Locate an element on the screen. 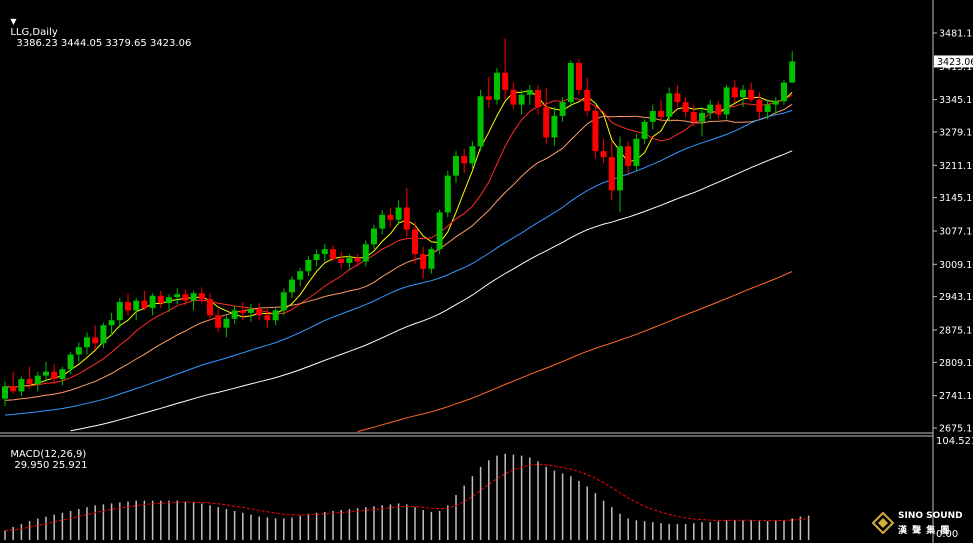 The image size is (973, 543). last-price-box is located at coordinates (953, 61).